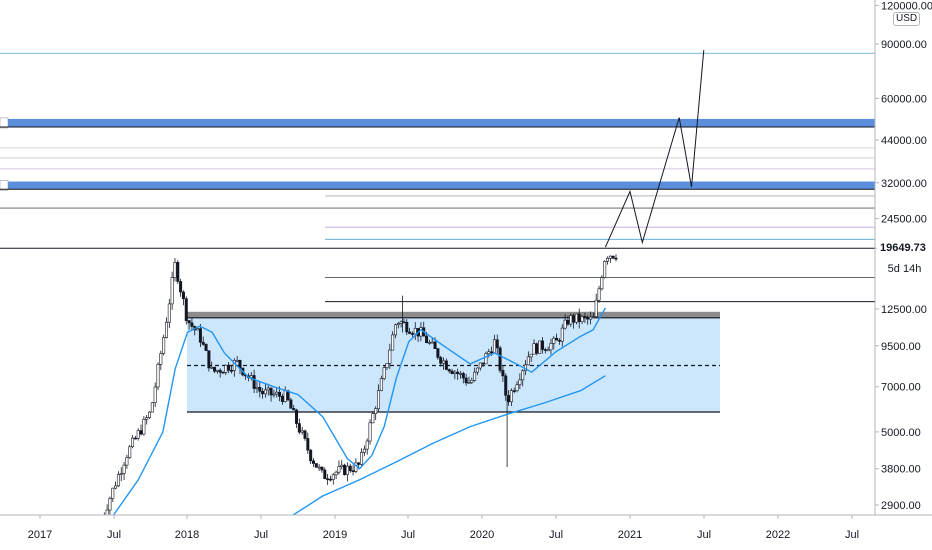 The image size is (932, 550). I want to click on moving-average-ma_slow, so click(445, 448).